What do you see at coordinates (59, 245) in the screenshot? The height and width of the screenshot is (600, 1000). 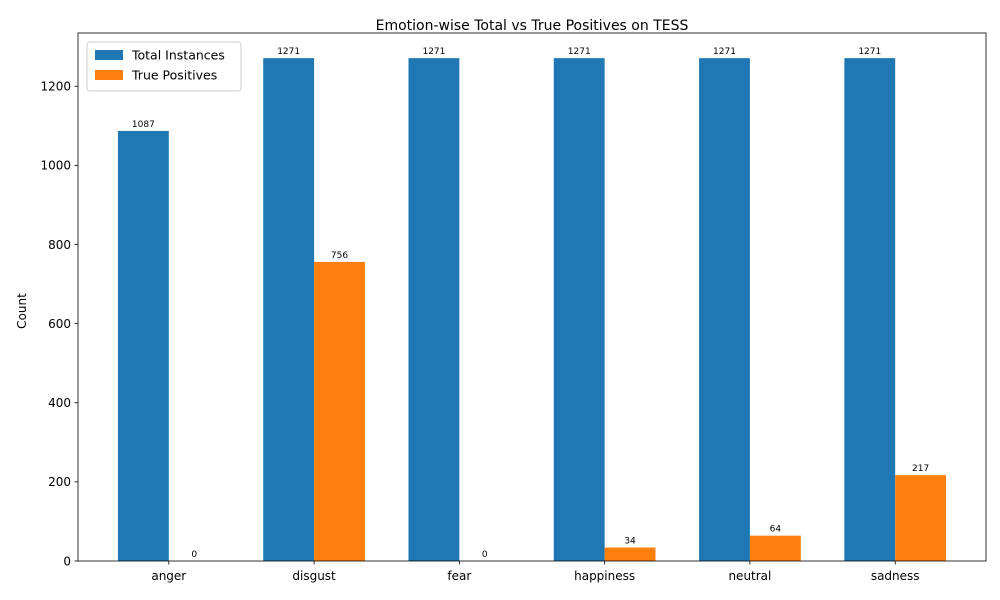 I see `y-tick-label: 800` at bounding box center [59, 245].